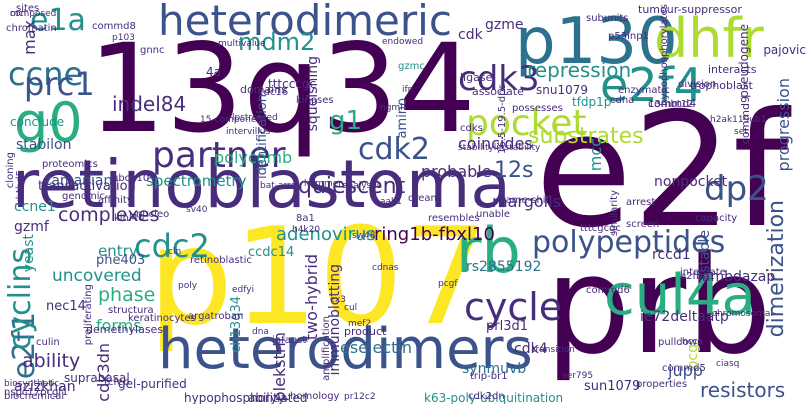 The height and width of the screenshot is (404, 808). I want to click on cloud-word: transition, so click(553, 350).